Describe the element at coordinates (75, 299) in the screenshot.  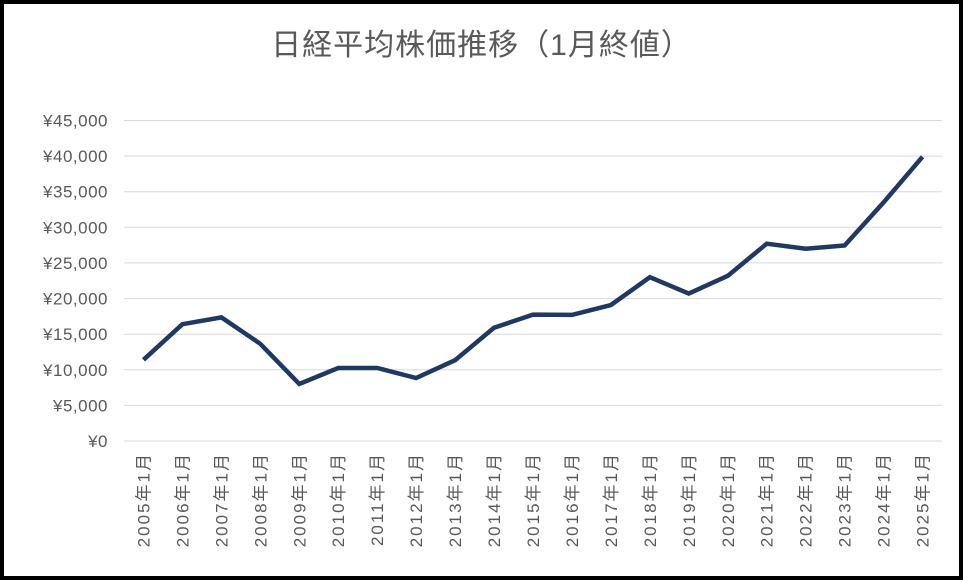
I see `y-axis-tick-label: ¥20,000` at that location.